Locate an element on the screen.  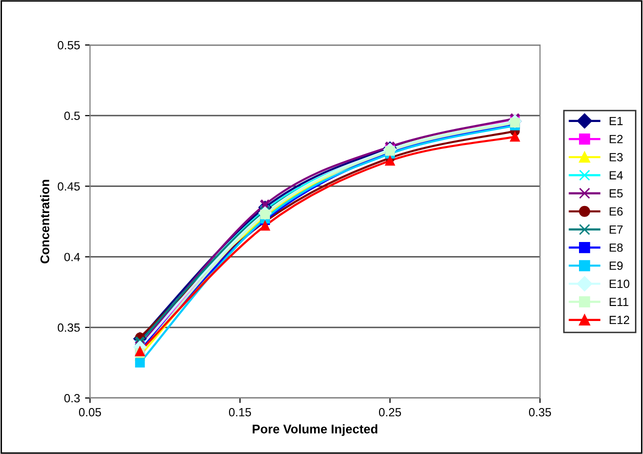
x-tick-label: 0.35 is located at coordinates (539, 412).